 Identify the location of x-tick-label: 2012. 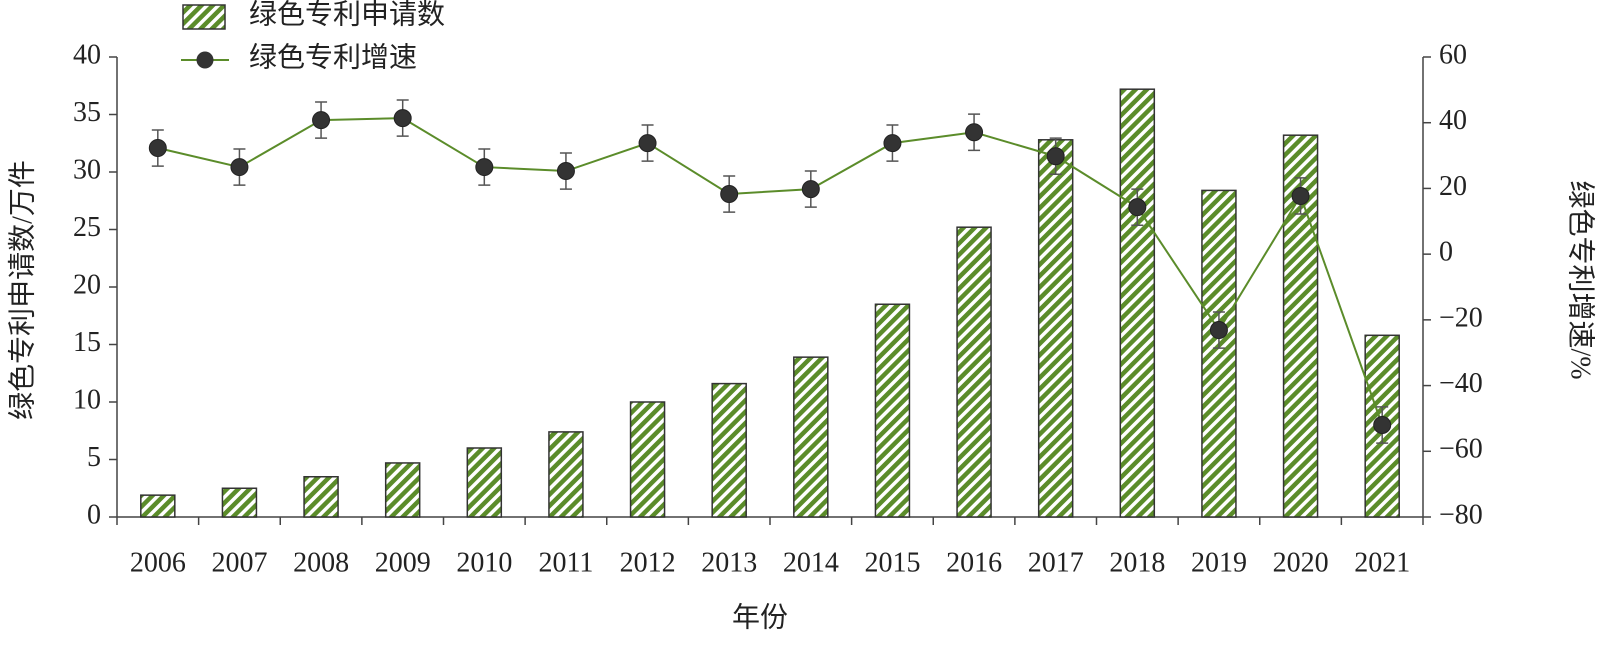
(648, 562).